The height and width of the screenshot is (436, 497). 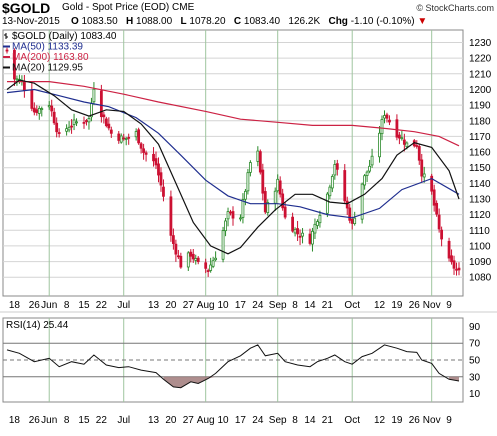 I want to click on rsi-x-tick-label: Sep, so click(x=278, y=420).